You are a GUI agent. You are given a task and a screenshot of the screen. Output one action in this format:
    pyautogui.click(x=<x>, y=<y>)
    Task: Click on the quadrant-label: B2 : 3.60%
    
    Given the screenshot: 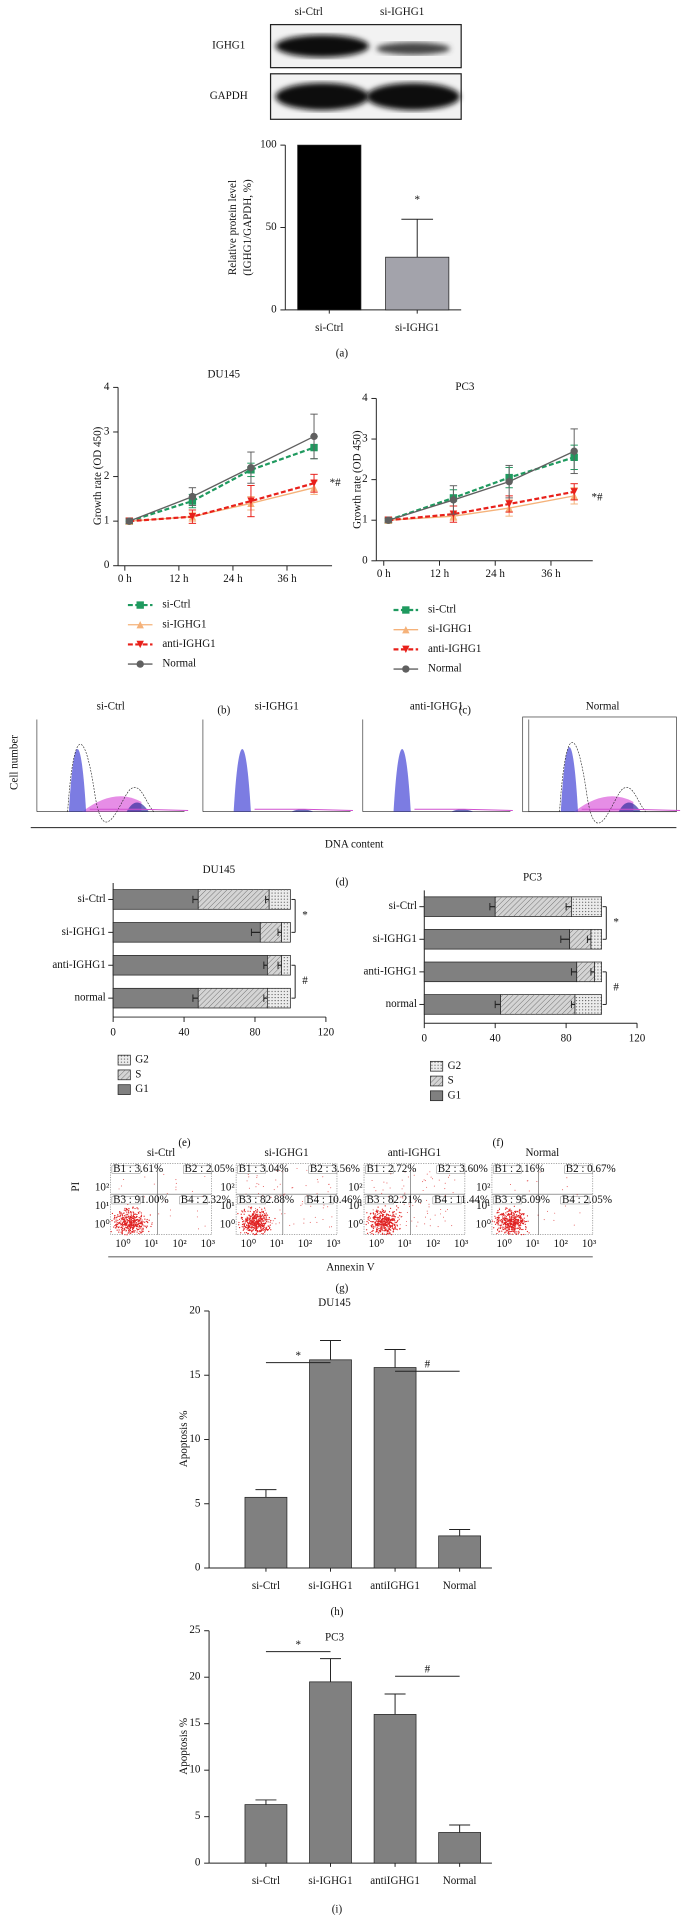 What is the action you would take?
    pyautogui.click(x=463, y=1169)
    